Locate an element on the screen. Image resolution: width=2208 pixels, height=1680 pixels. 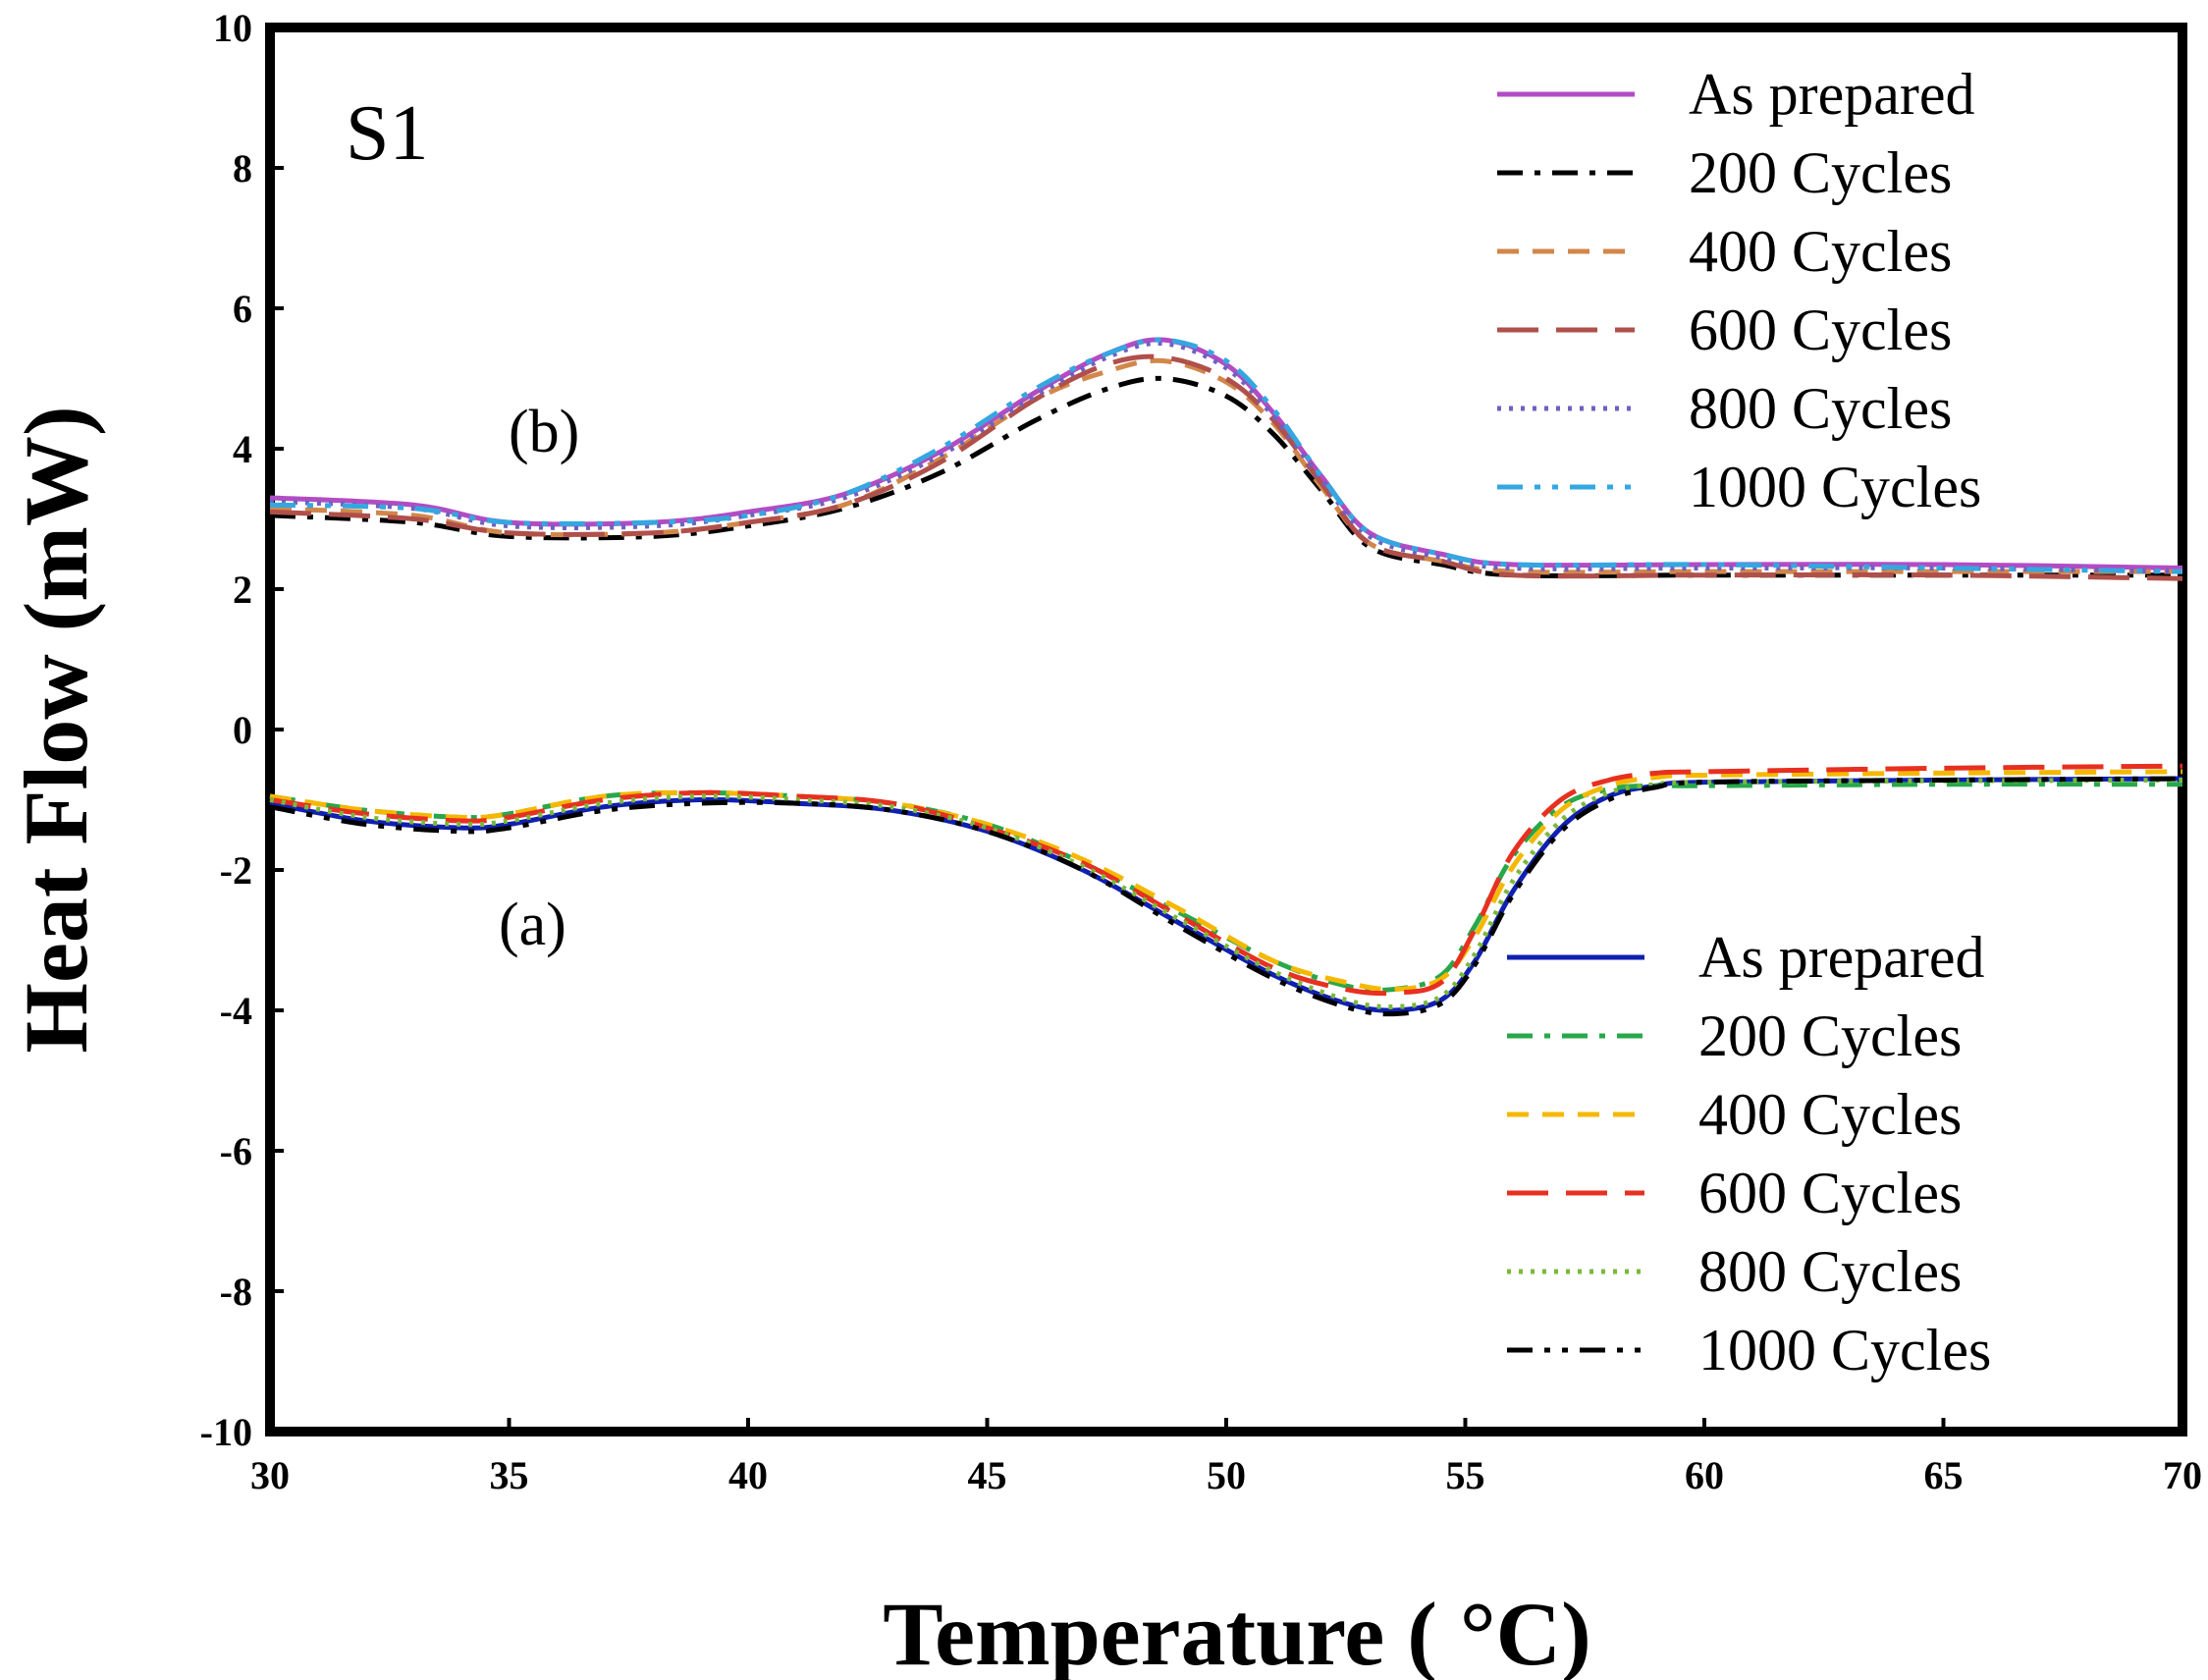
x-tick-label: 35 is located at coordinates (510, 1475).